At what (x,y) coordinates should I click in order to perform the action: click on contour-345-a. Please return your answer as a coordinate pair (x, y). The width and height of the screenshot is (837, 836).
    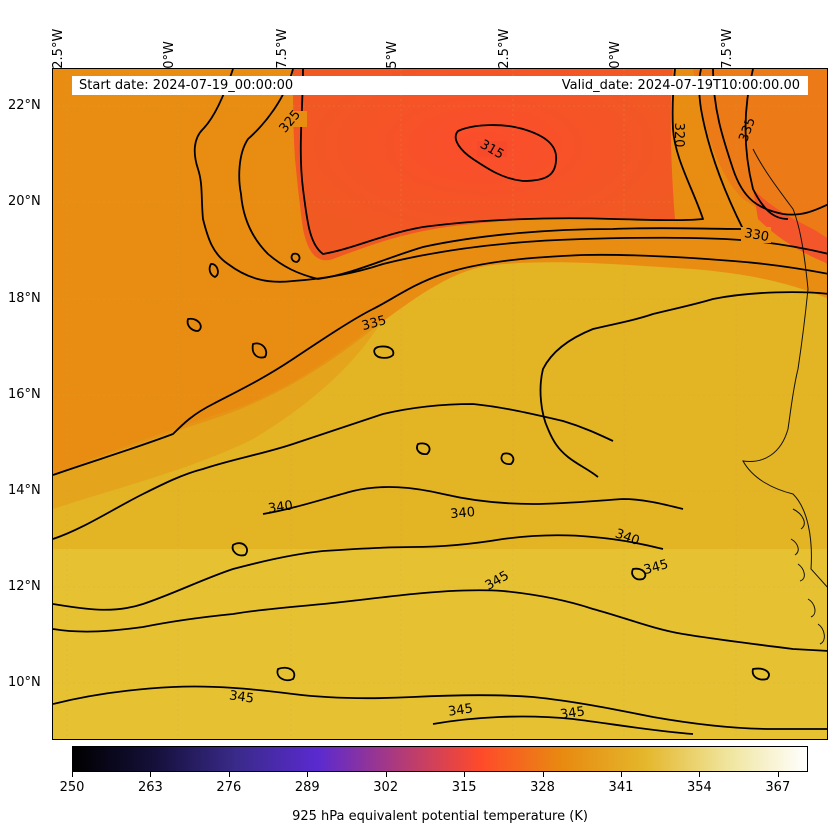
    Looking at the image, I should click on (440, 620).